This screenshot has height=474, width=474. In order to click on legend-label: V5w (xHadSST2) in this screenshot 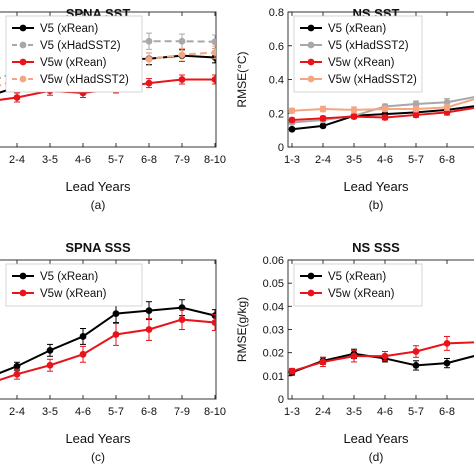, I will do `click(84, 80)`.